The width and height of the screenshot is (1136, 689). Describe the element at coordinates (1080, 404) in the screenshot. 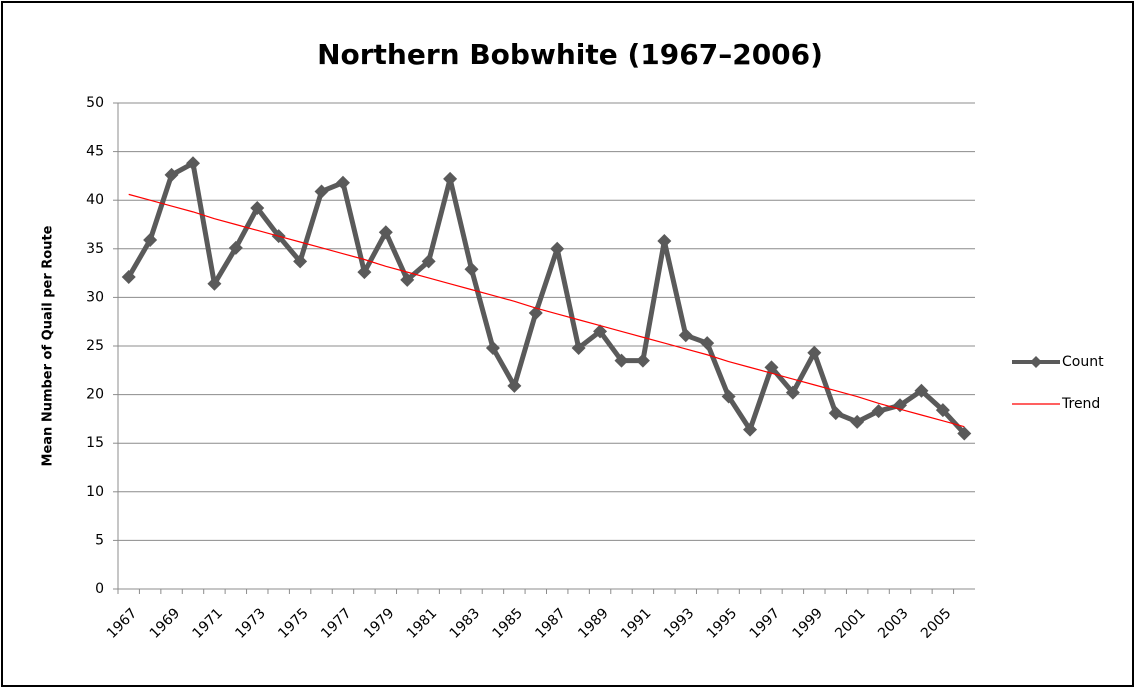

I see `legend-label: Trend` at that location.